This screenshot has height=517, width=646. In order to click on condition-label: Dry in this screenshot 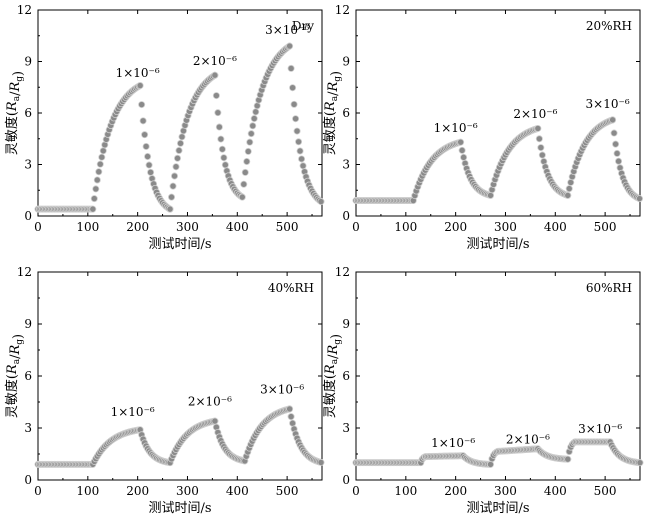, I will do `click(303, 26)`.